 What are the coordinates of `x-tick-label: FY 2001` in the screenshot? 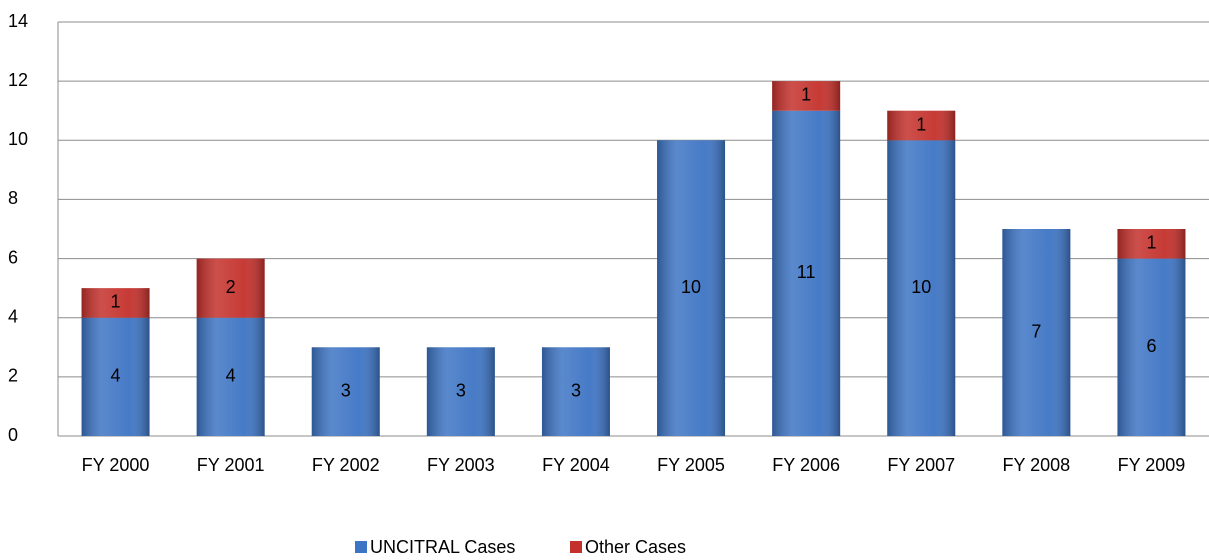 It's located at (231, 465).